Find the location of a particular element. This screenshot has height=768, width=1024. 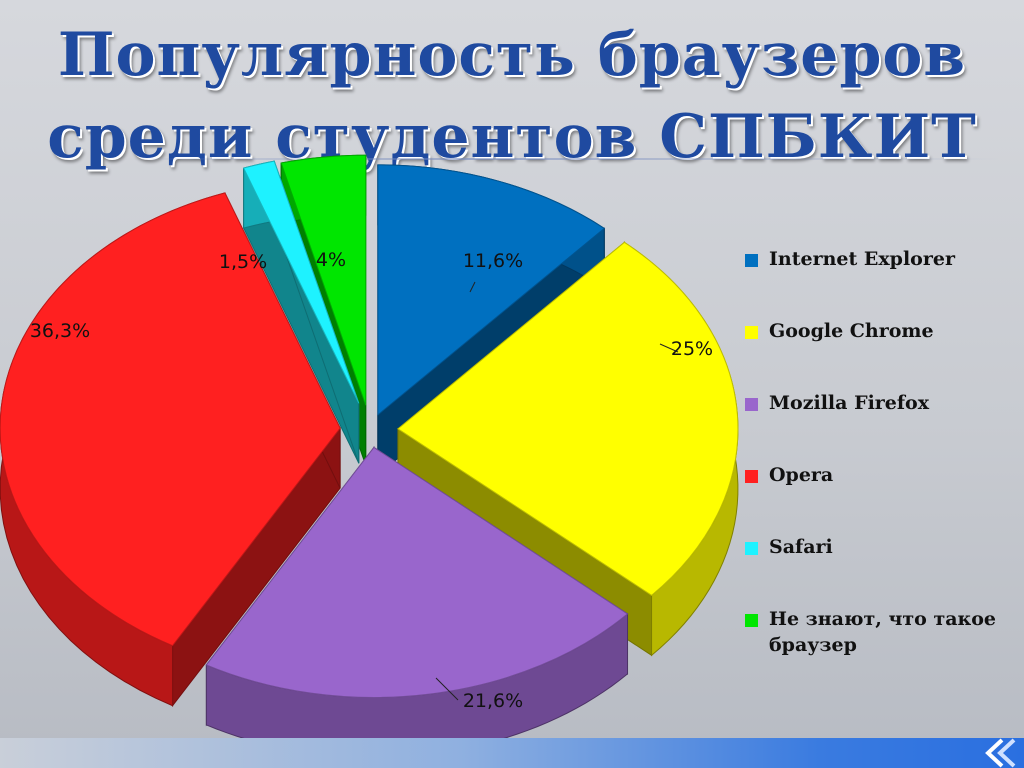

data-label-safari: 1,5% is located at coordinates (243, 262).